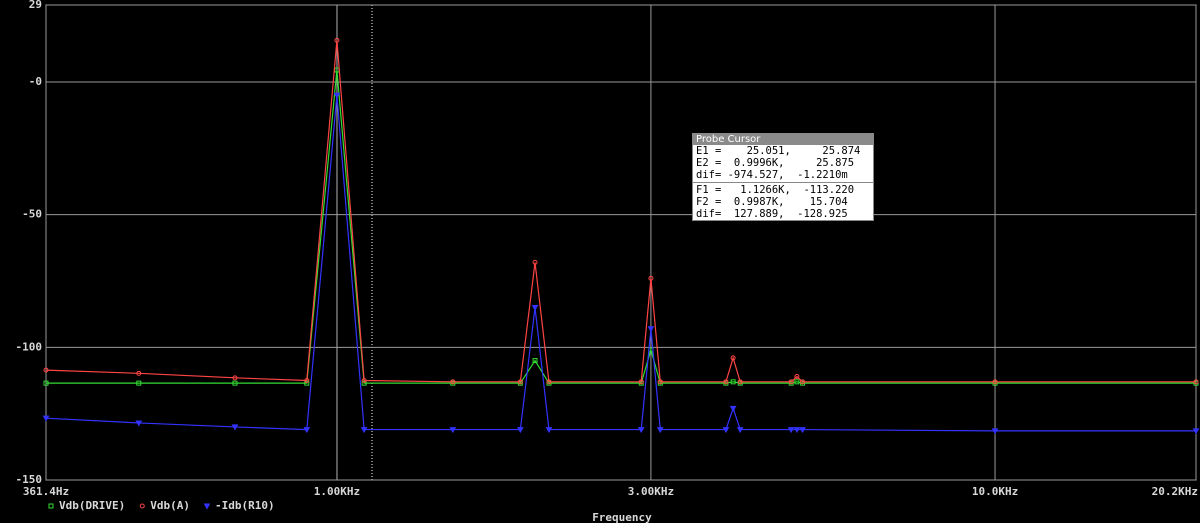 This screenshot has width=1200, height=523. I want to click on separator, so click(783, 182).